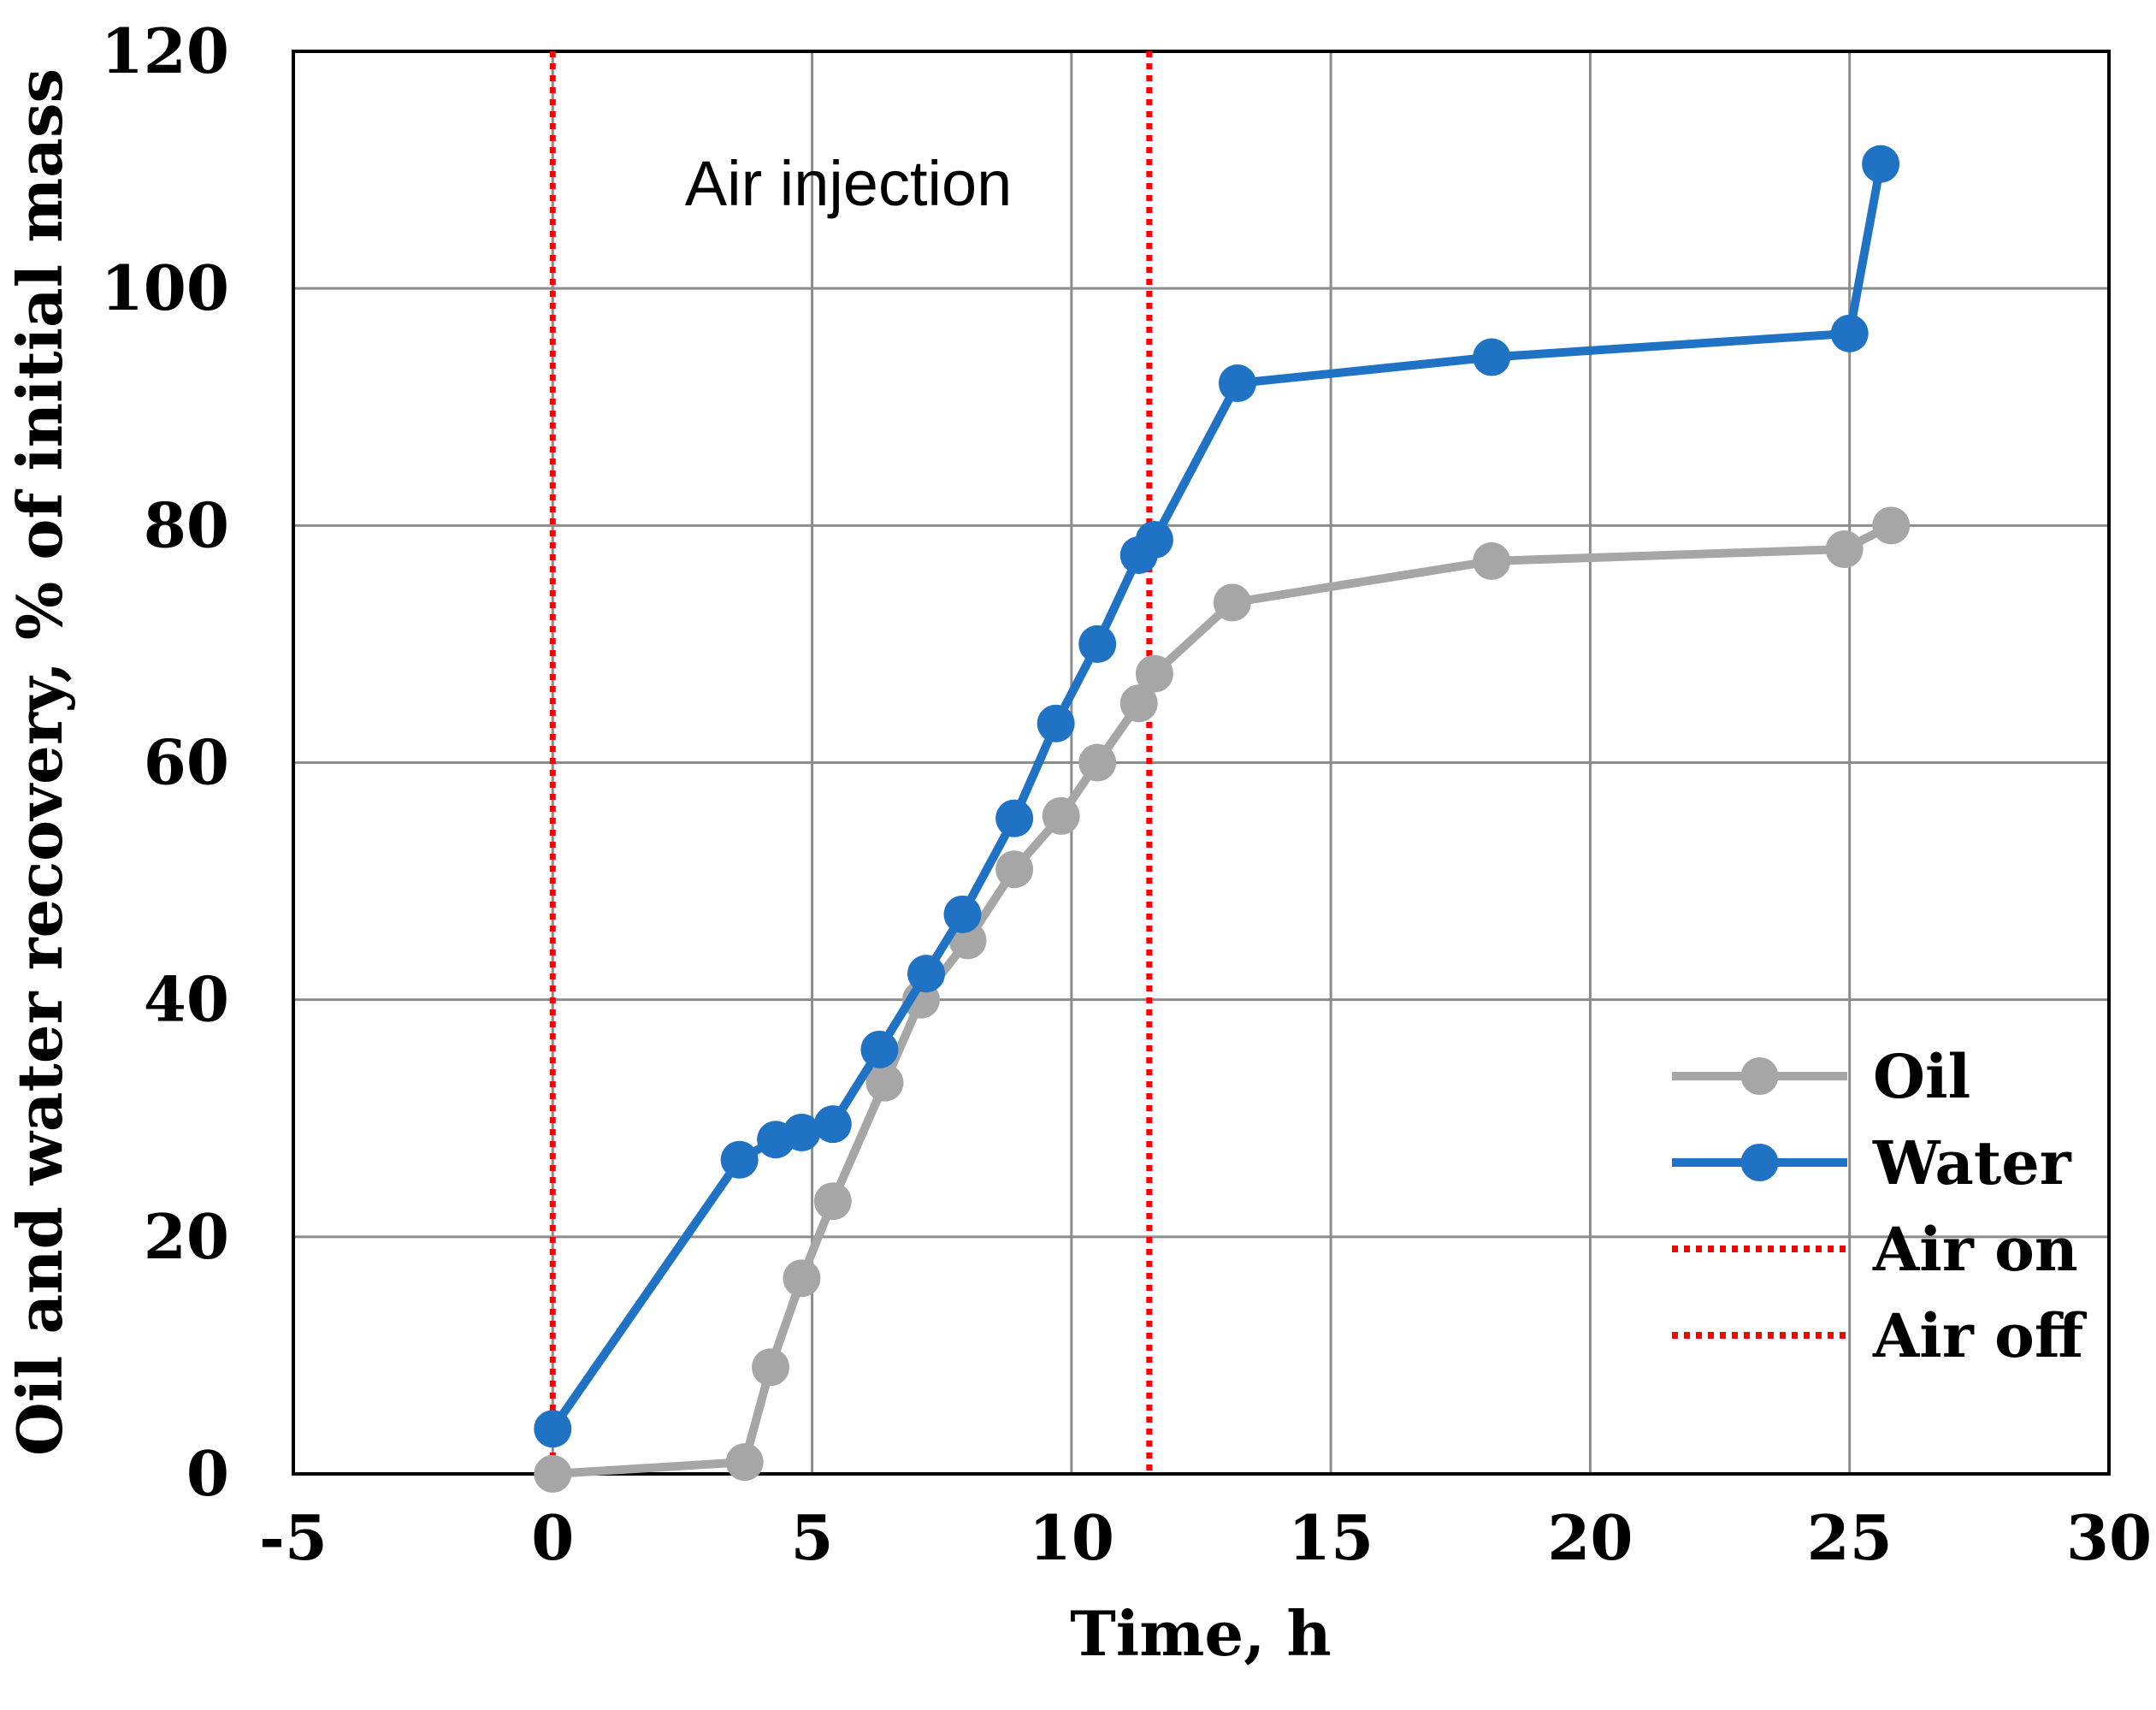  Describe the element at coordinates (165, 51) in the screenshot. I see `y-tick-label: 120` at that location.